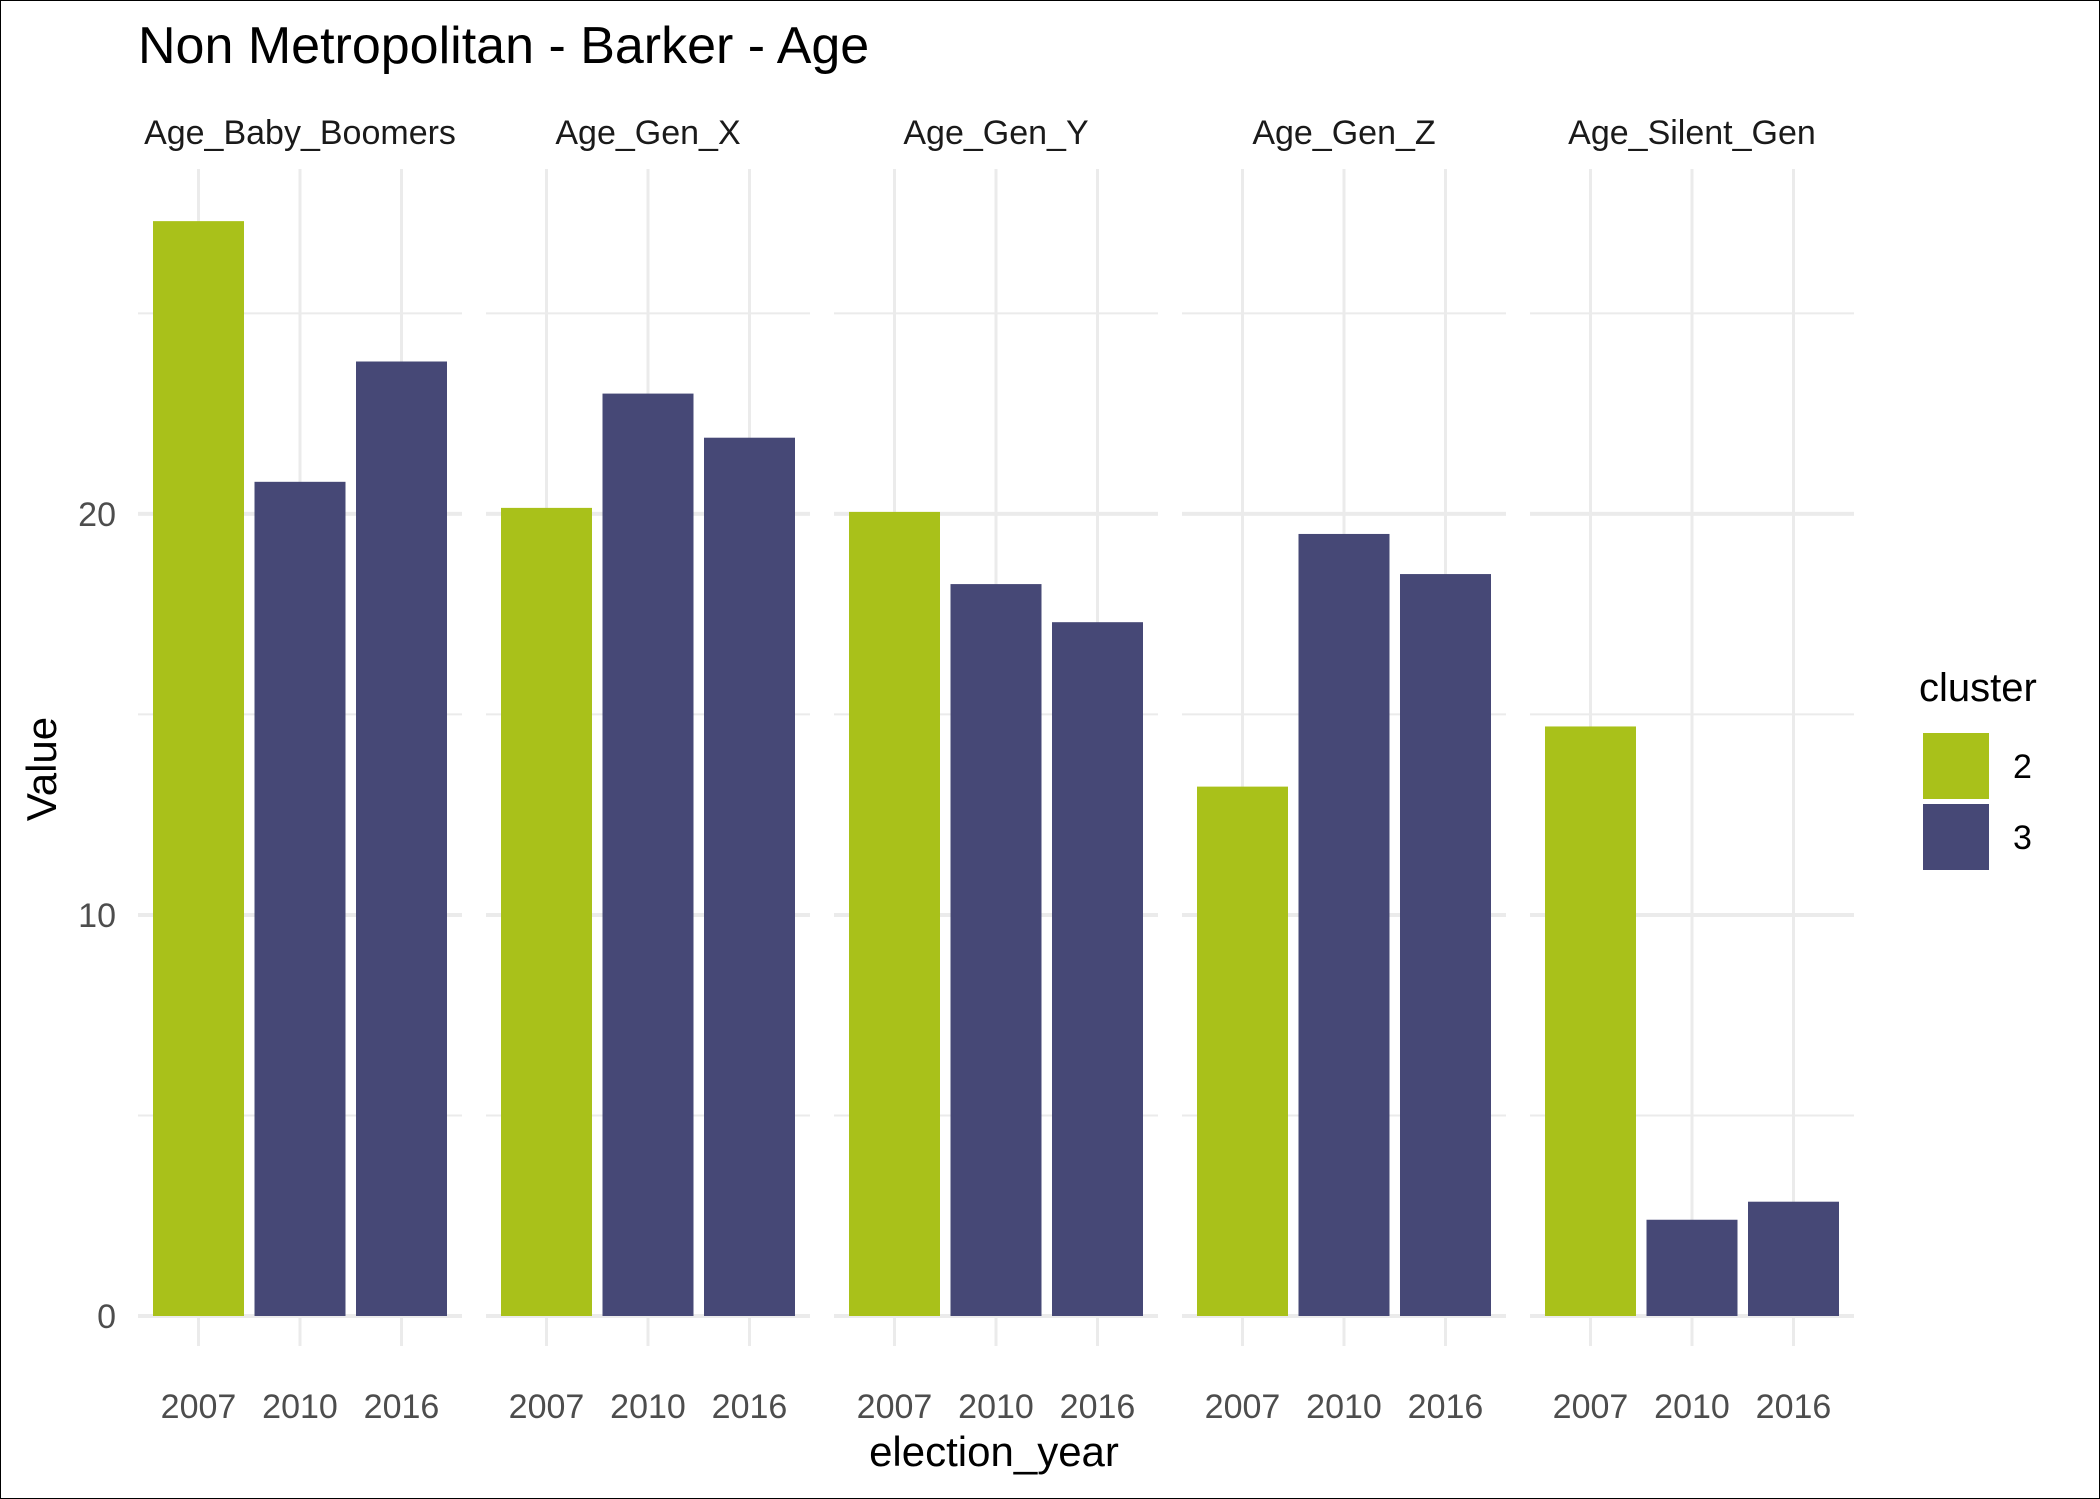 Image resolution: width=2100 pixels, height=1499 pixels. What do you see at coordinates (1793, 1258) in the screenshot?
I see `bar-Age_Silent_Gen-2016` at bounding box center [1793, 1258].